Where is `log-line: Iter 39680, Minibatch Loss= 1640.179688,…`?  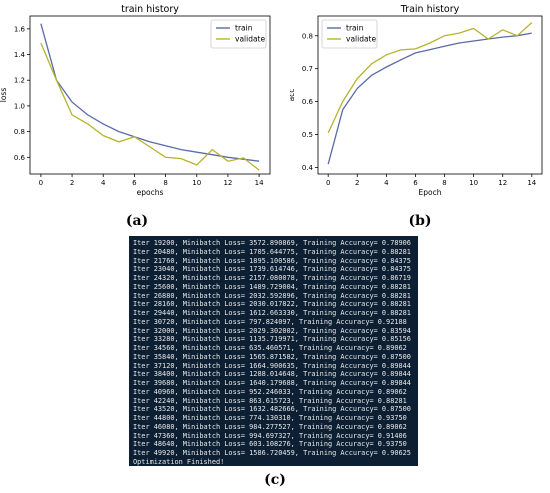
log-line: Iter 39680, Minibatch Loss= 1640.179688,… is located at coordinates (272, 383).